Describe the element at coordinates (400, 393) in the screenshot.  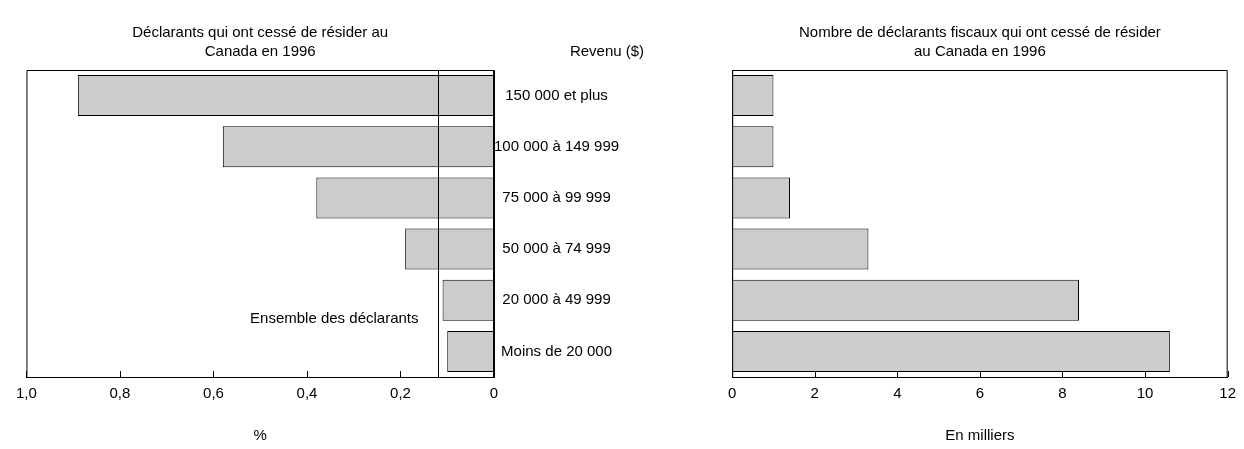
I see `x-tick-label: 0,2` at that location.